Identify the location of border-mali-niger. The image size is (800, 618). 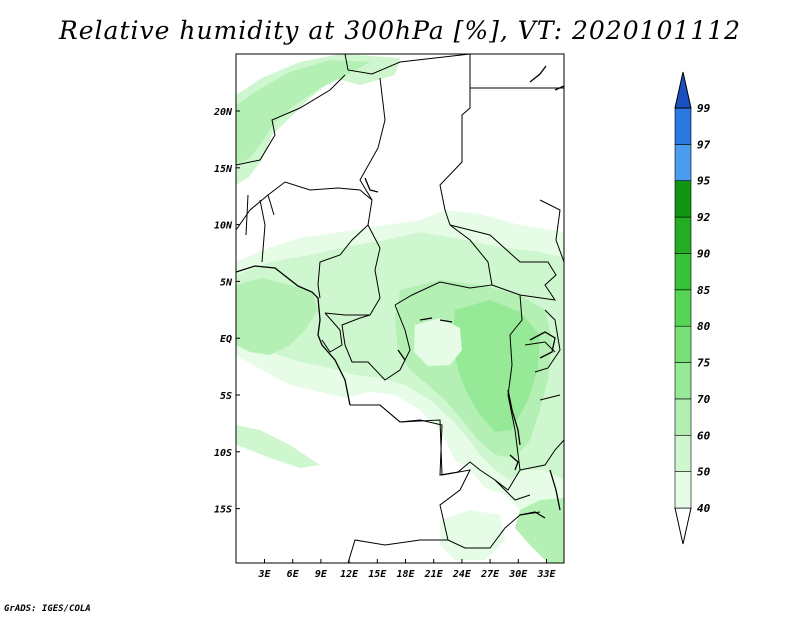
(291, 120).